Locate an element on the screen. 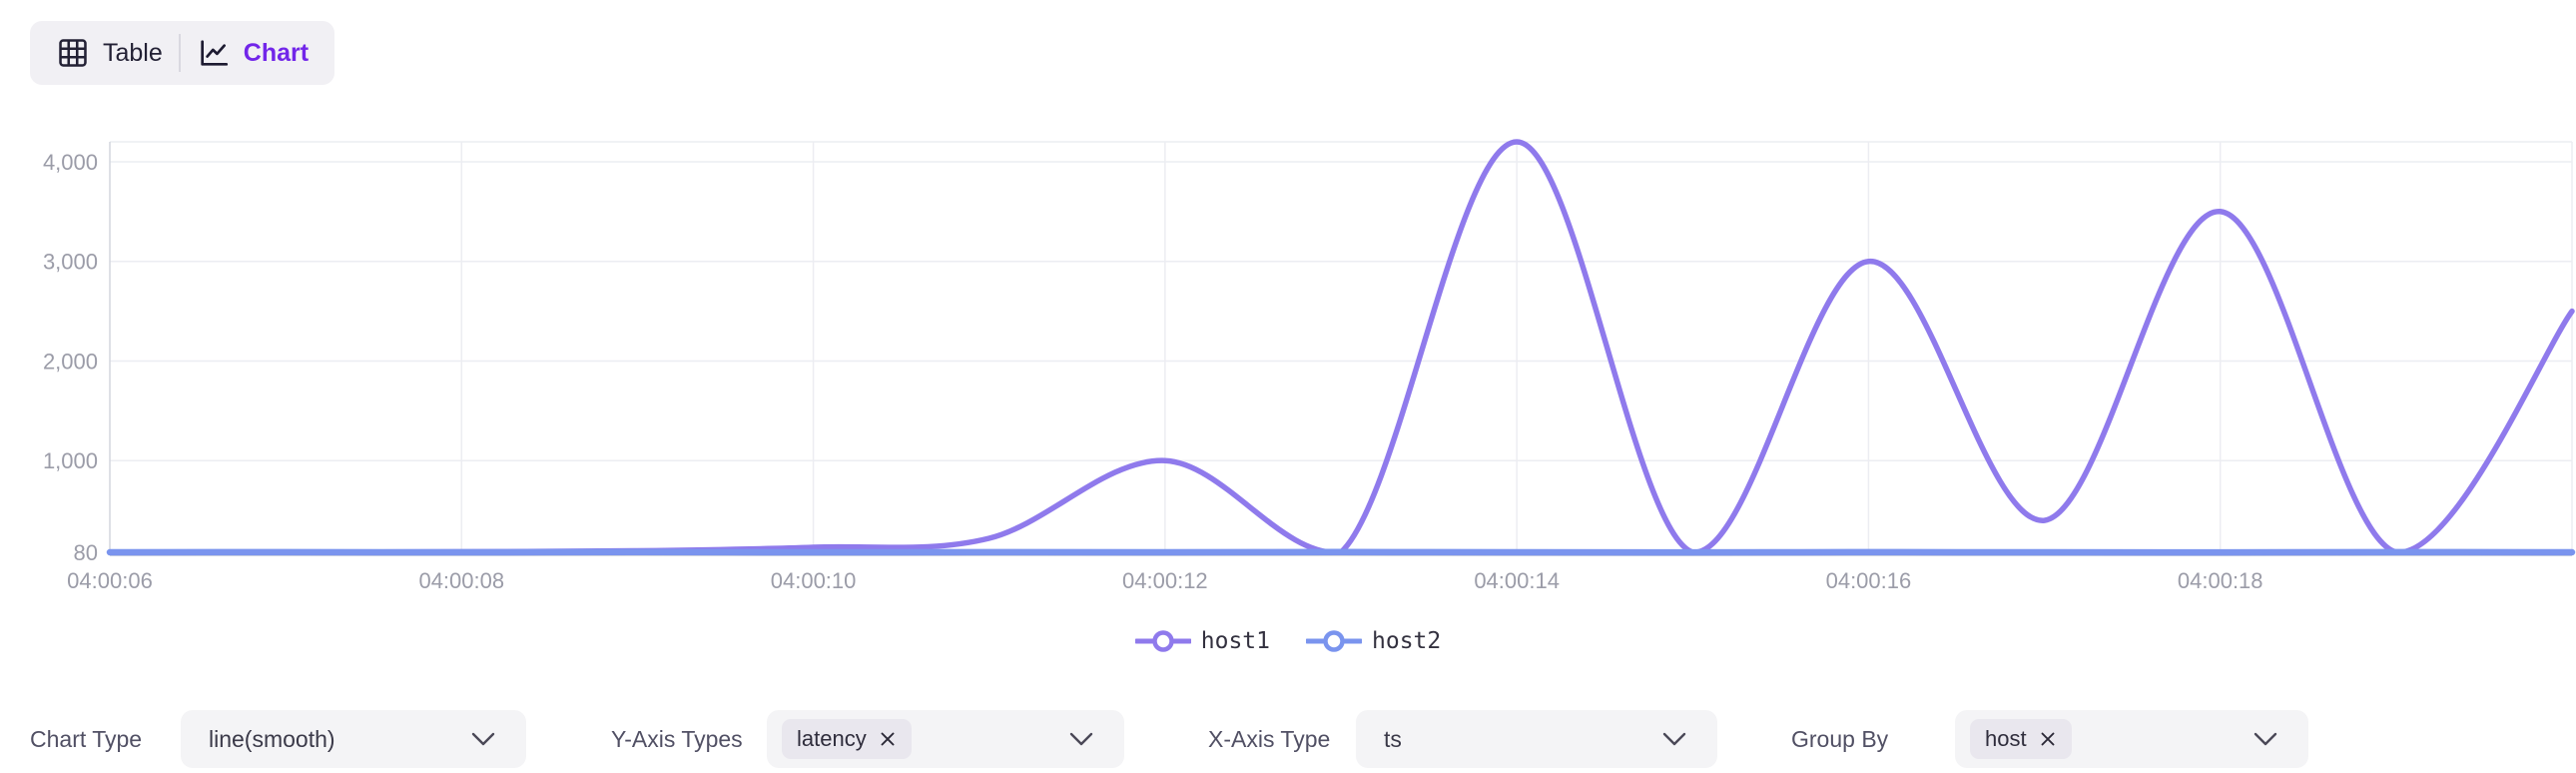 The height and width of the screenshot is (773, 2576). legend-item-label: host1 is located at coordinates (1235, 641).